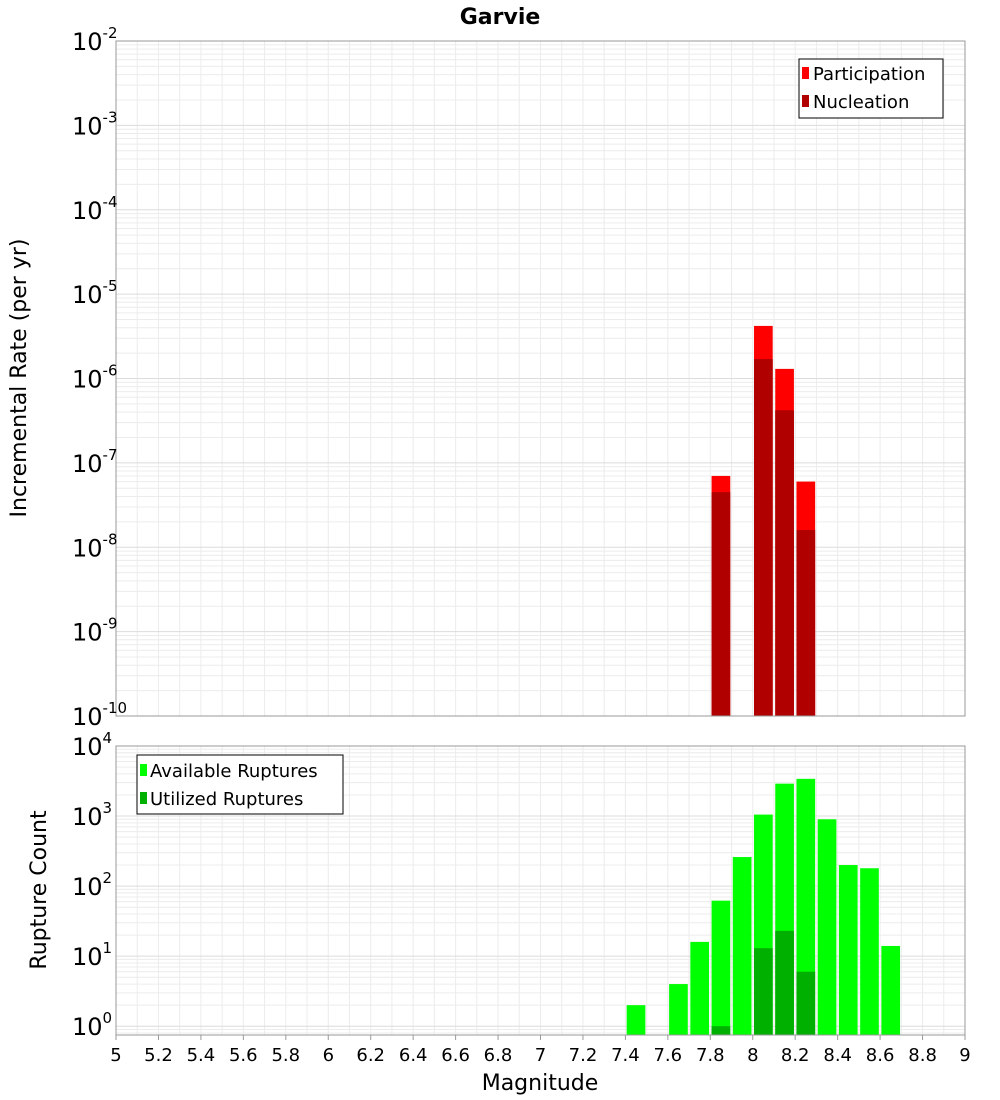  What do you see at coordinates (861, 102) in the screenshot?
I see `legend-label-nucleation: Nucleation` at bounding box center [861, 102].